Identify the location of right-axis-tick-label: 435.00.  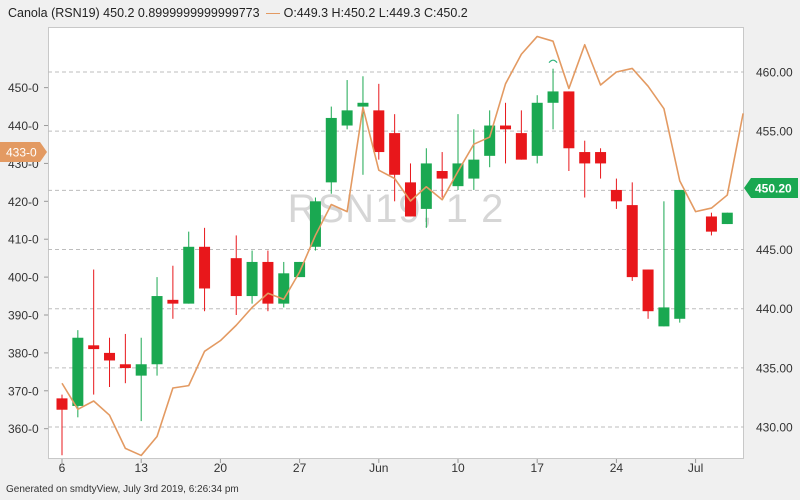
(774, 368).